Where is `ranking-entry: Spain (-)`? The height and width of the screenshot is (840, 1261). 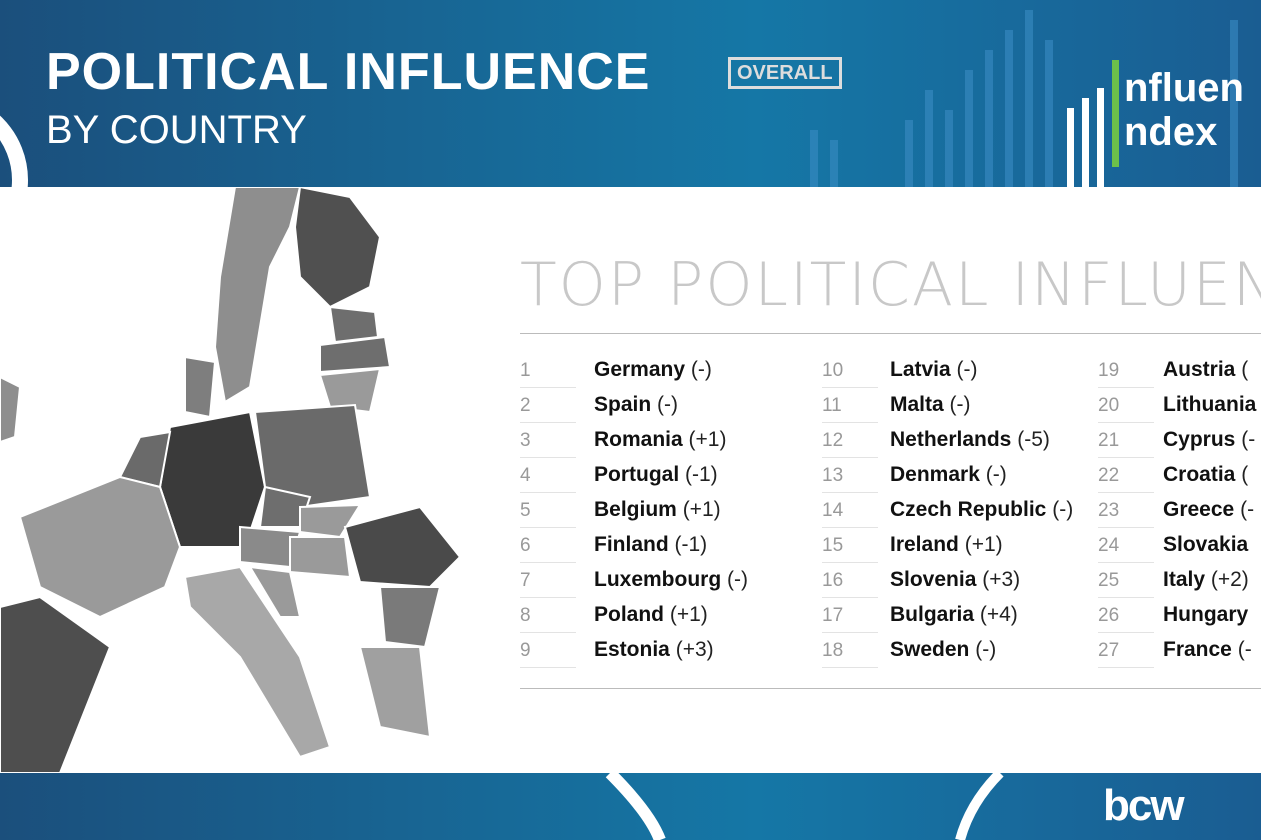 ranking-entry: Spain (-) is located at coordinates (636, 405).